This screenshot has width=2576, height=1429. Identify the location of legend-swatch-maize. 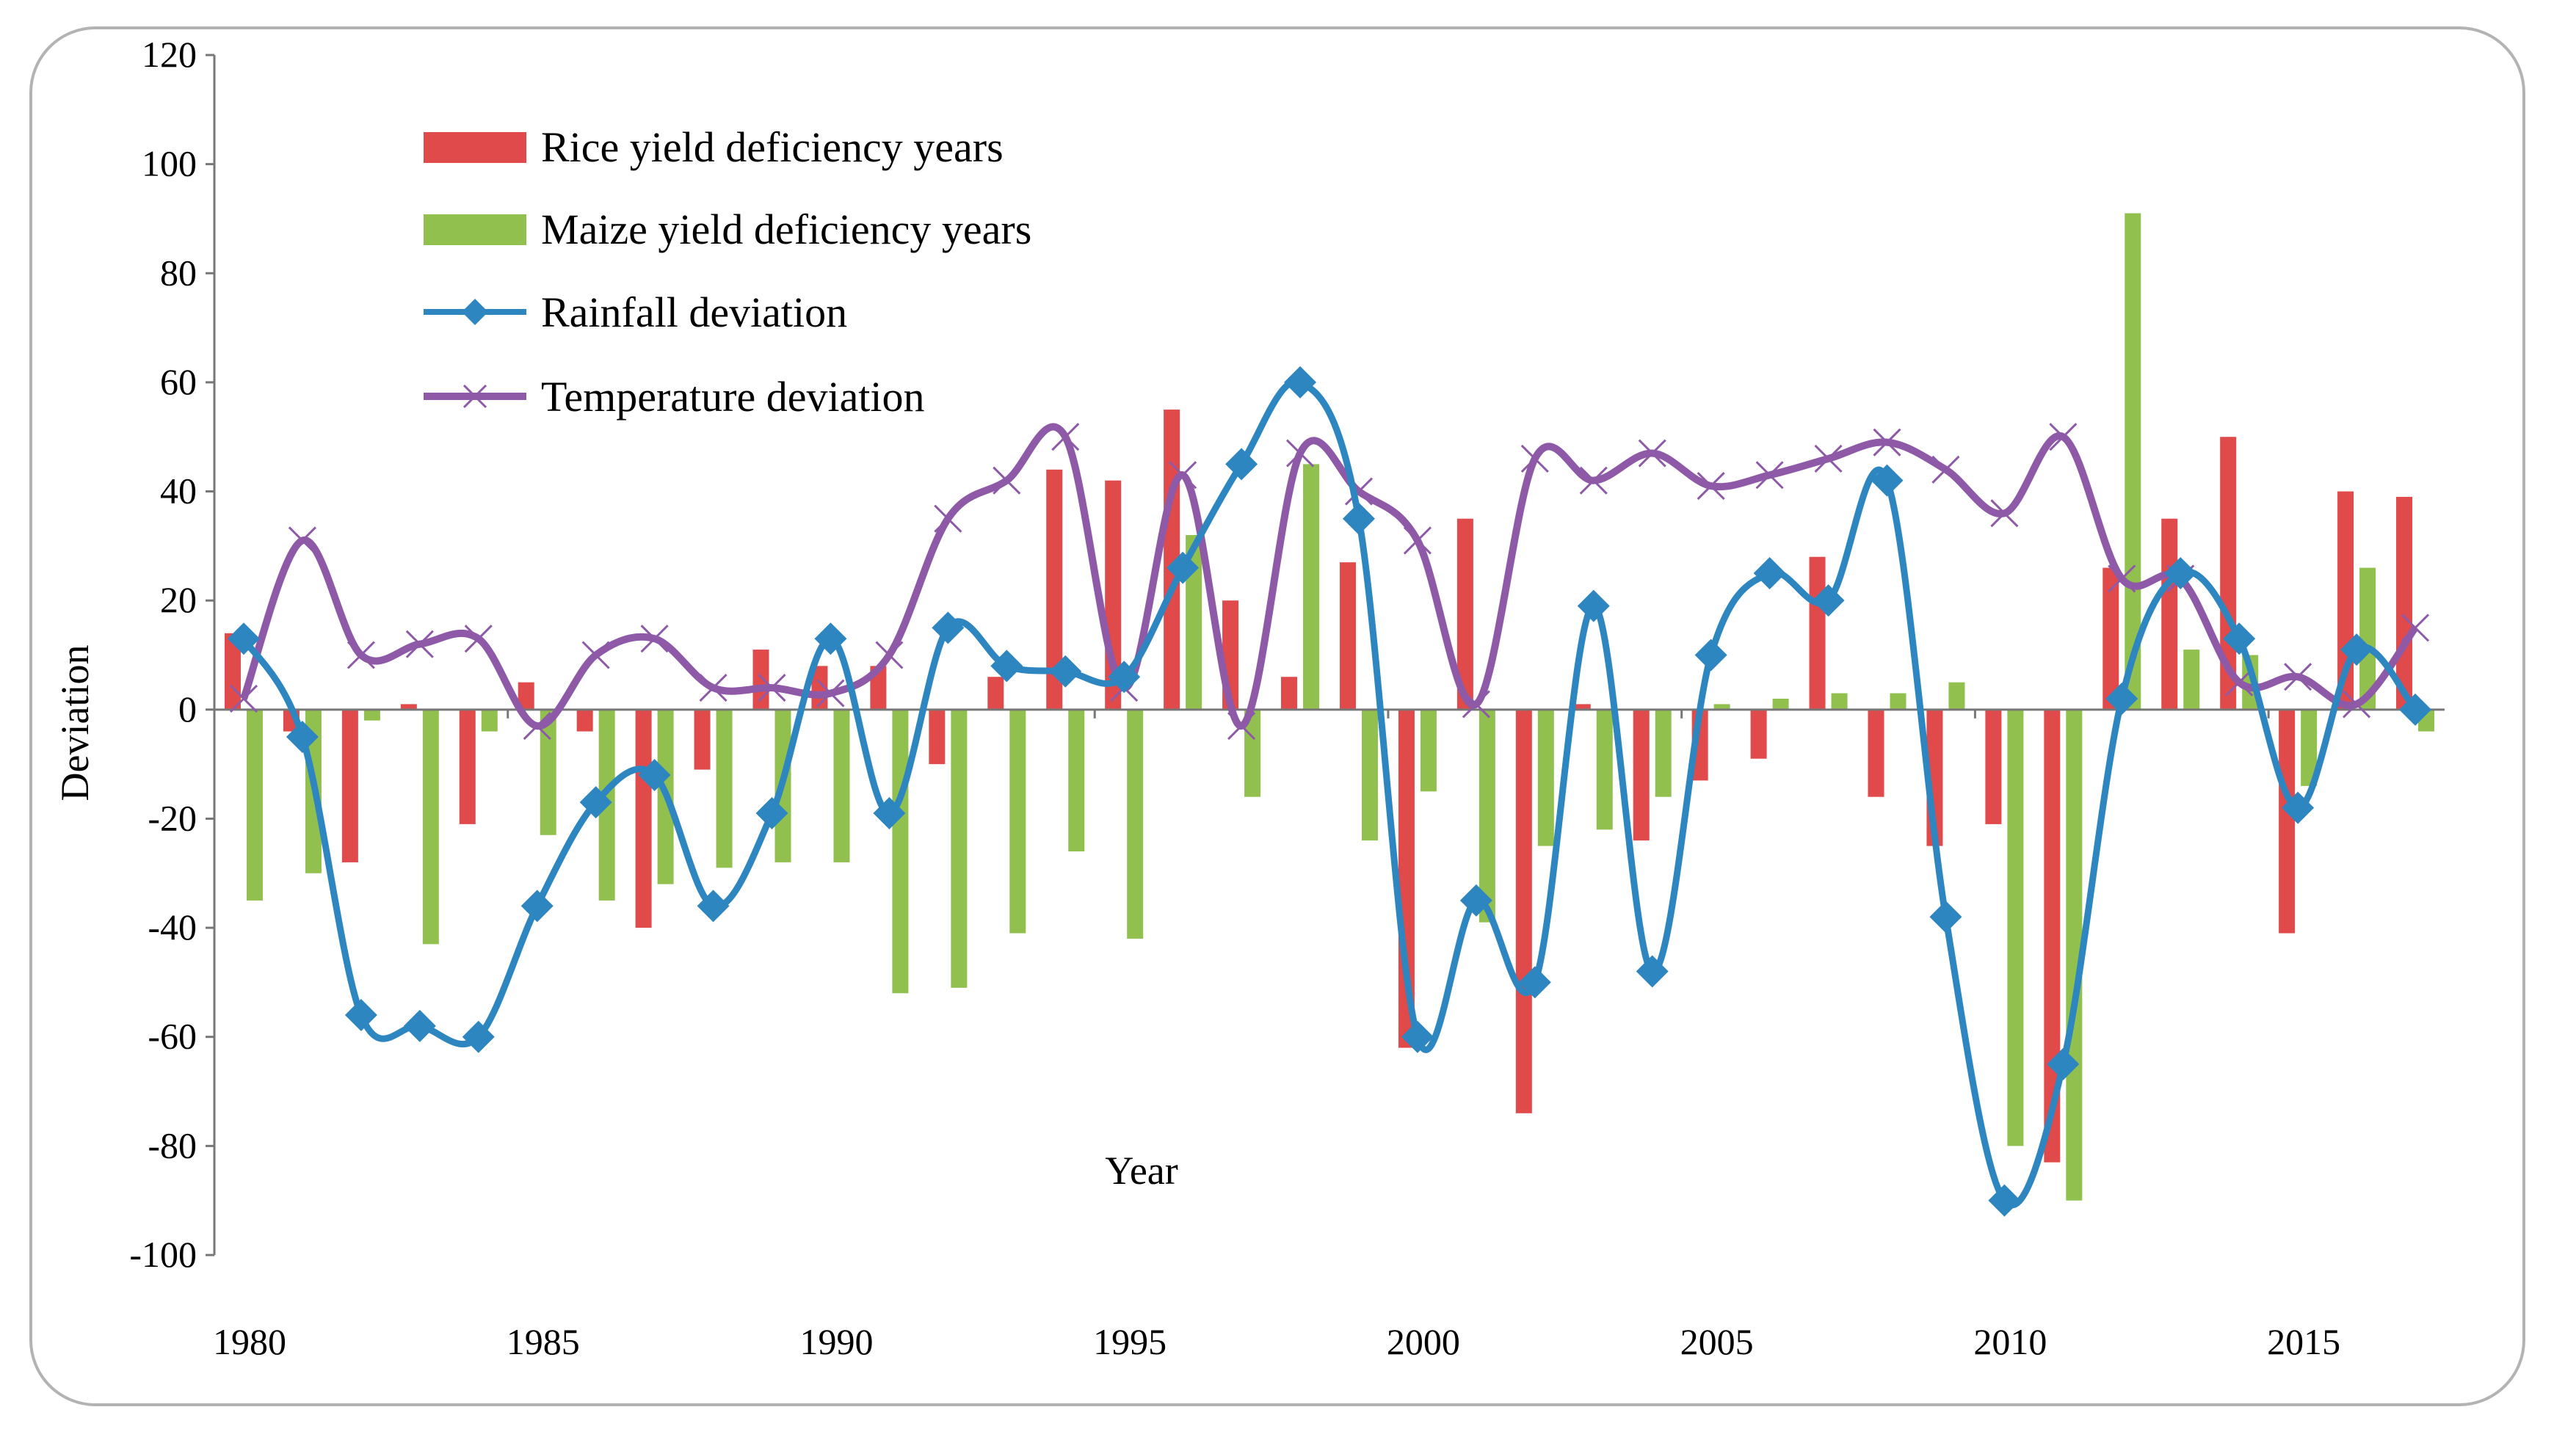
(475, 229).